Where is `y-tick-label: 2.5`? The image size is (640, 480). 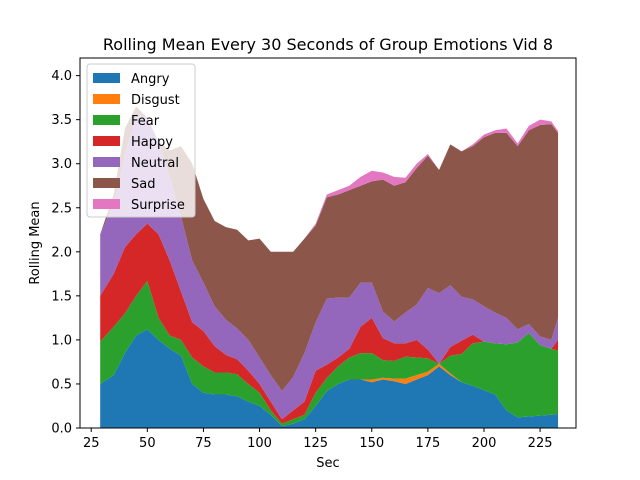 y-tick-label: 2.5 is located at coordinates (61, 208).